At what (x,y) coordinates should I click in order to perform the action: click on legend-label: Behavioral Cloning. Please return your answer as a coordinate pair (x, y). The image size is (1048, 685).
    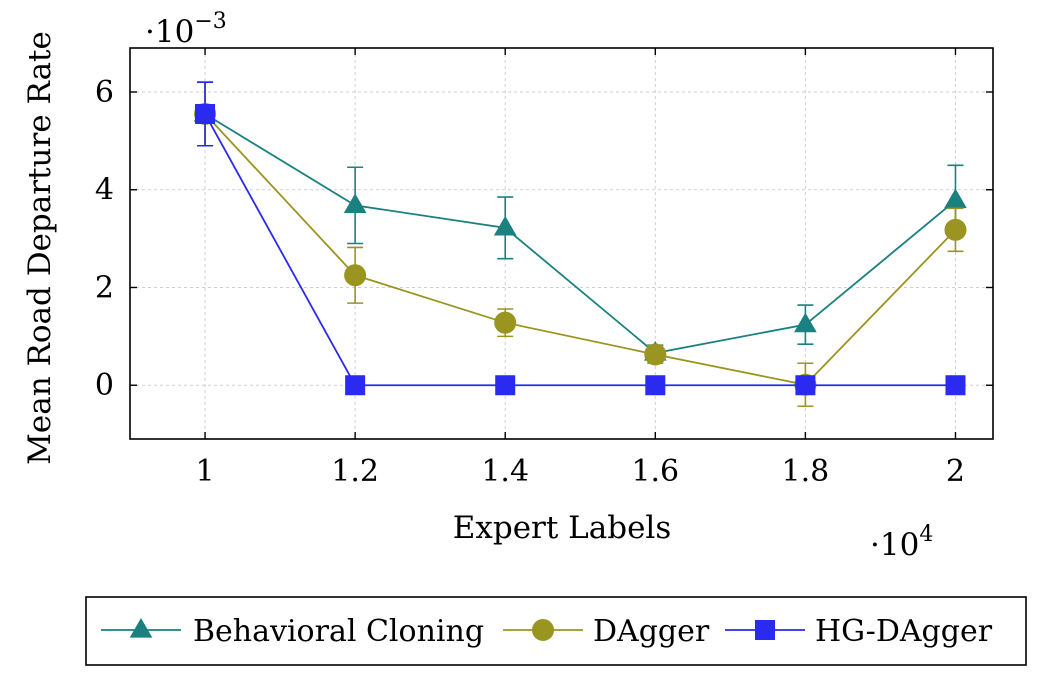
    Looking at the image, I should click on (338, 631).